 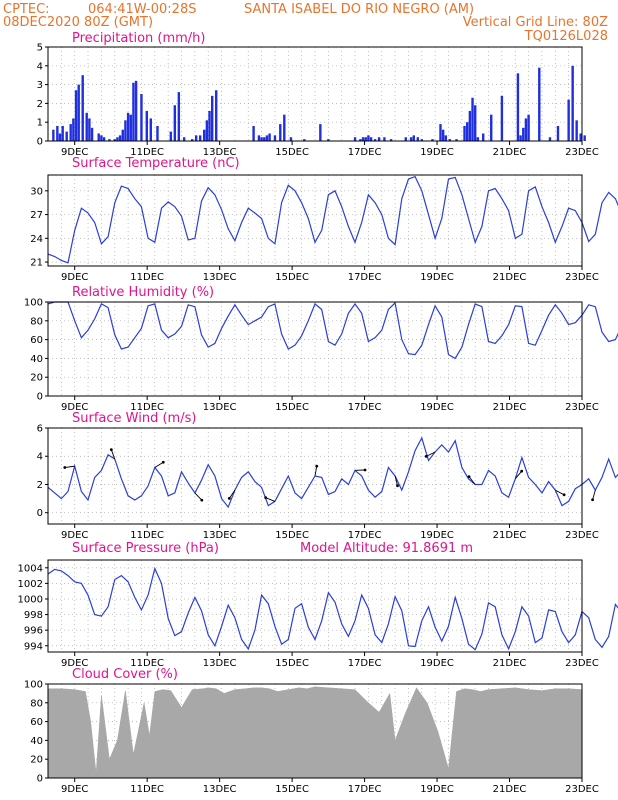 What do you see at coordinates (78, 22) in the screenshot?
I see `header-datetime: 08DEC2020 80Z (GMT)` at bounding box center [78, 22].